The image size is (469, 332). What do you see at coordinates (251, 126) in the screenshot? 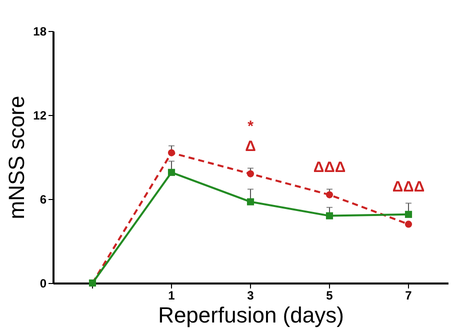
I see `annotation: *` at bounding box center [251, 126].